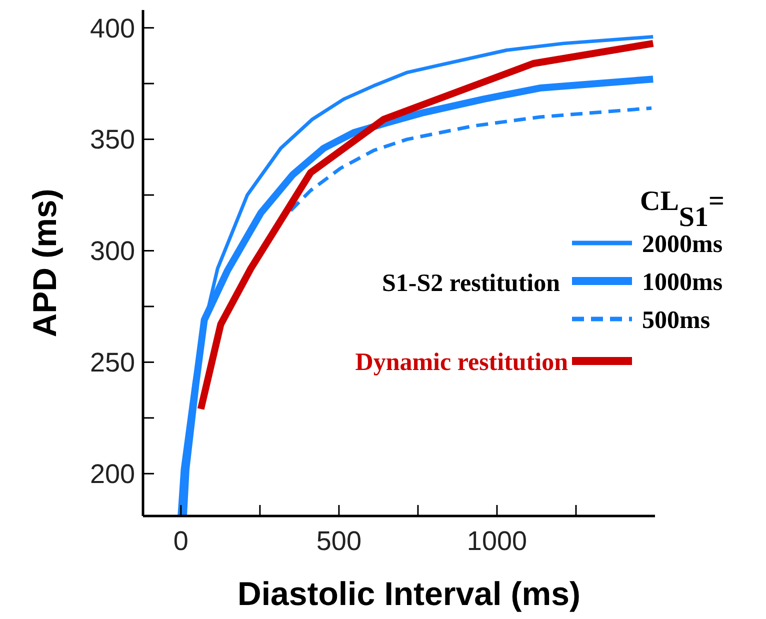  I want to click on legend-label: 500ms, so click(676, 320).